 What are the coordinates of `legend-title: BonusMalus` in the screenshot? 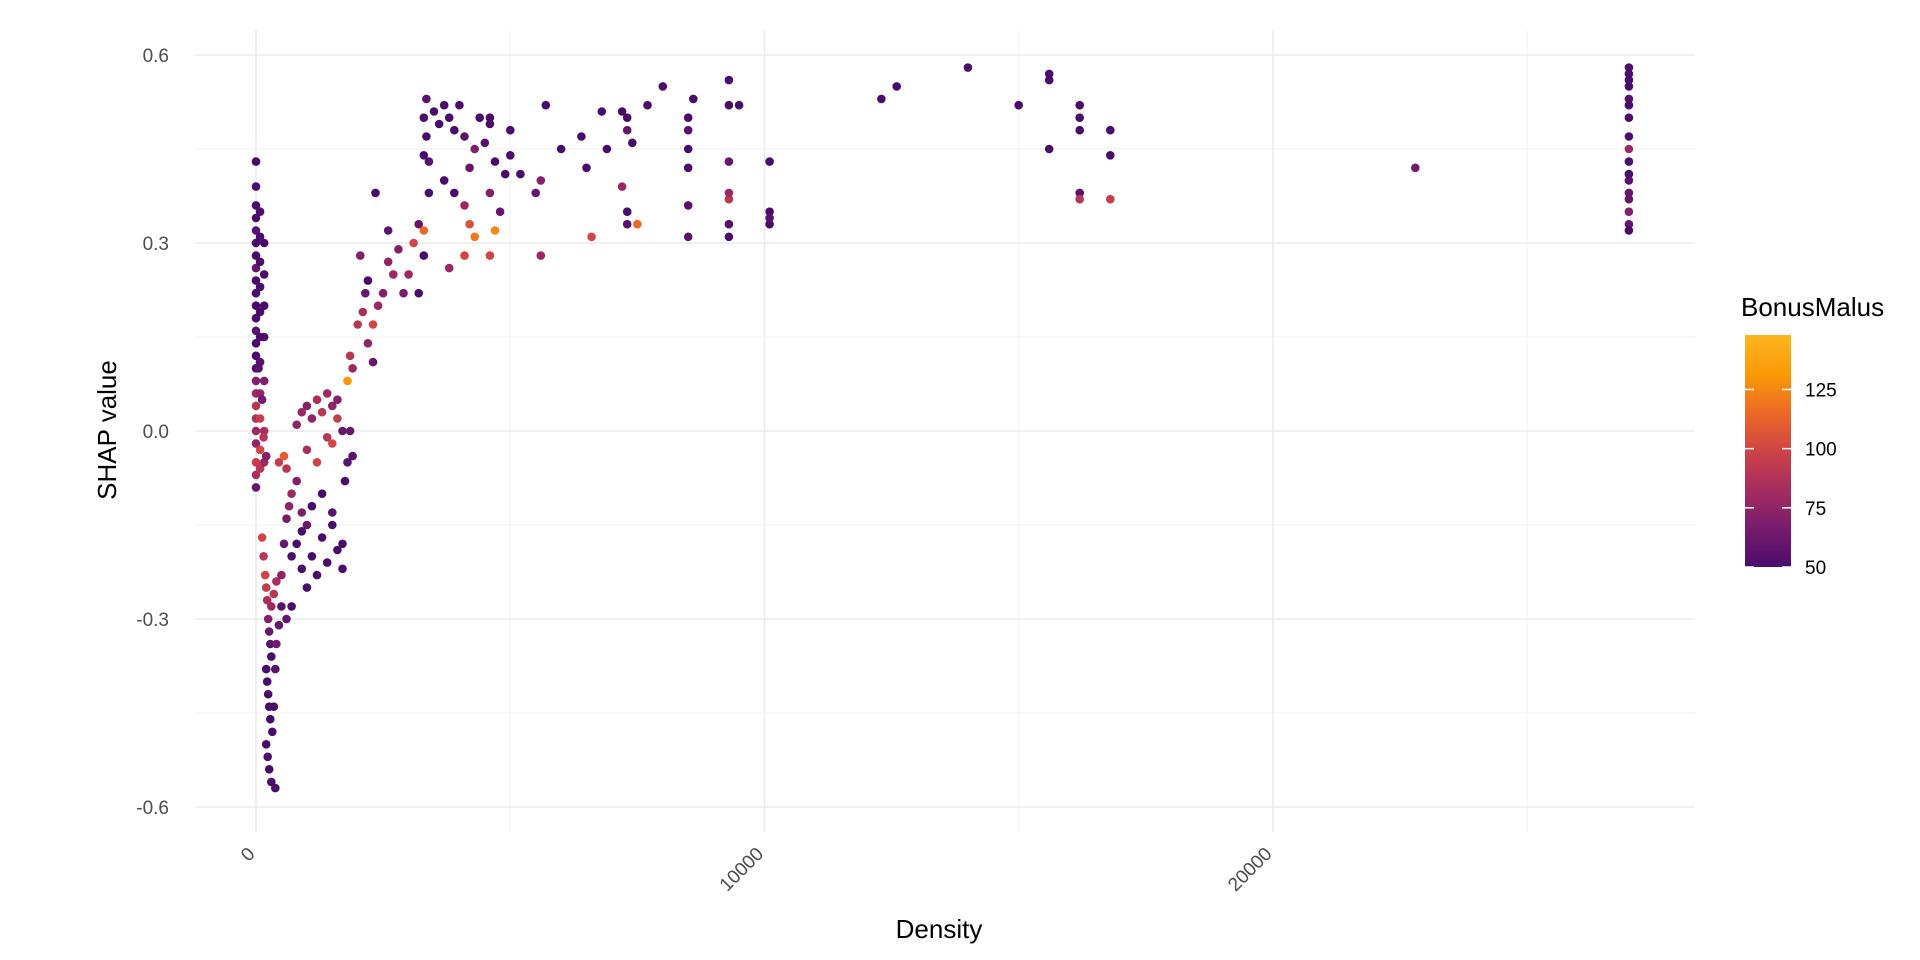 It's located at (1812, 307).